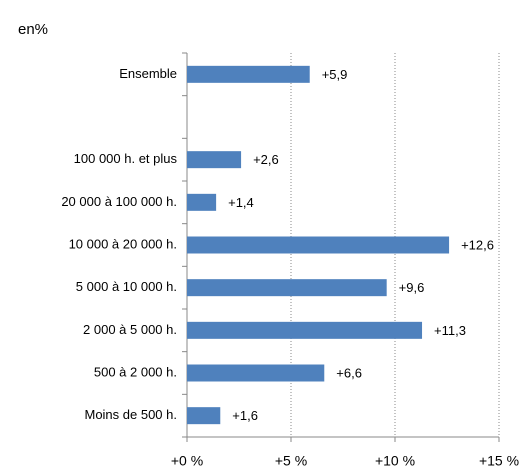  I want to click on unit-label: en%, so click(33, 29).